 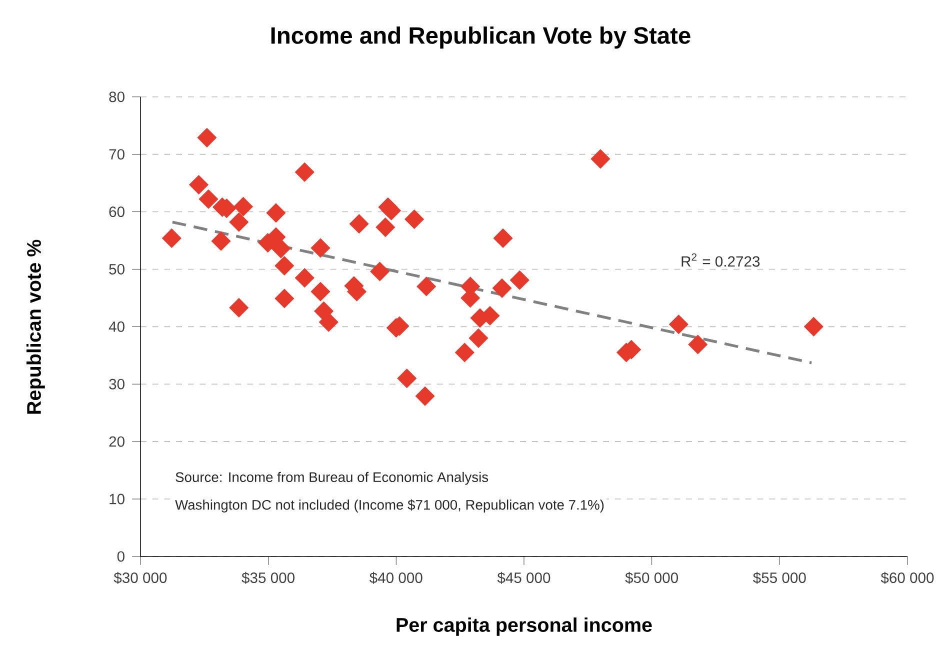 What do you see at coordinates (120, 556) in the screenshot?
I see `y-tick-label: 0` at bounding box center [120, 556].